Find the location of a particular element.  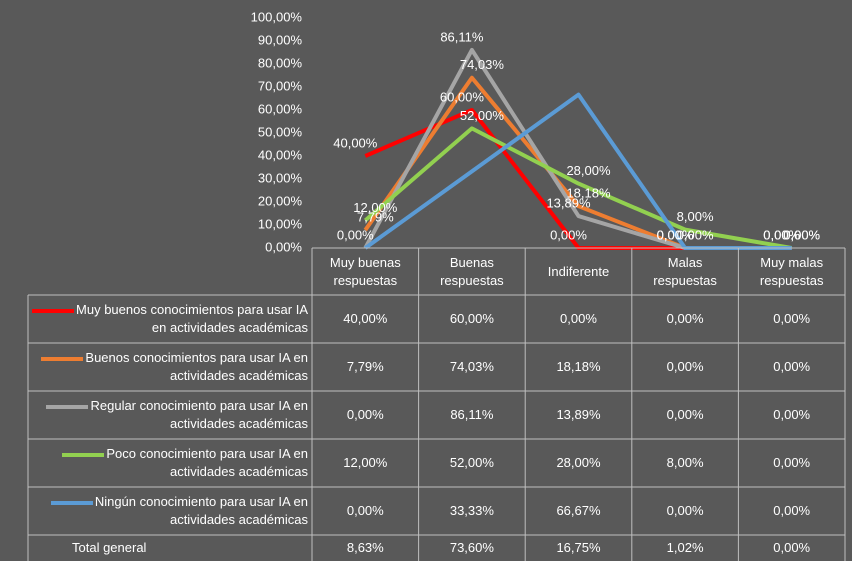

cell-text: 74,03% is located at coordinates (471, 367).